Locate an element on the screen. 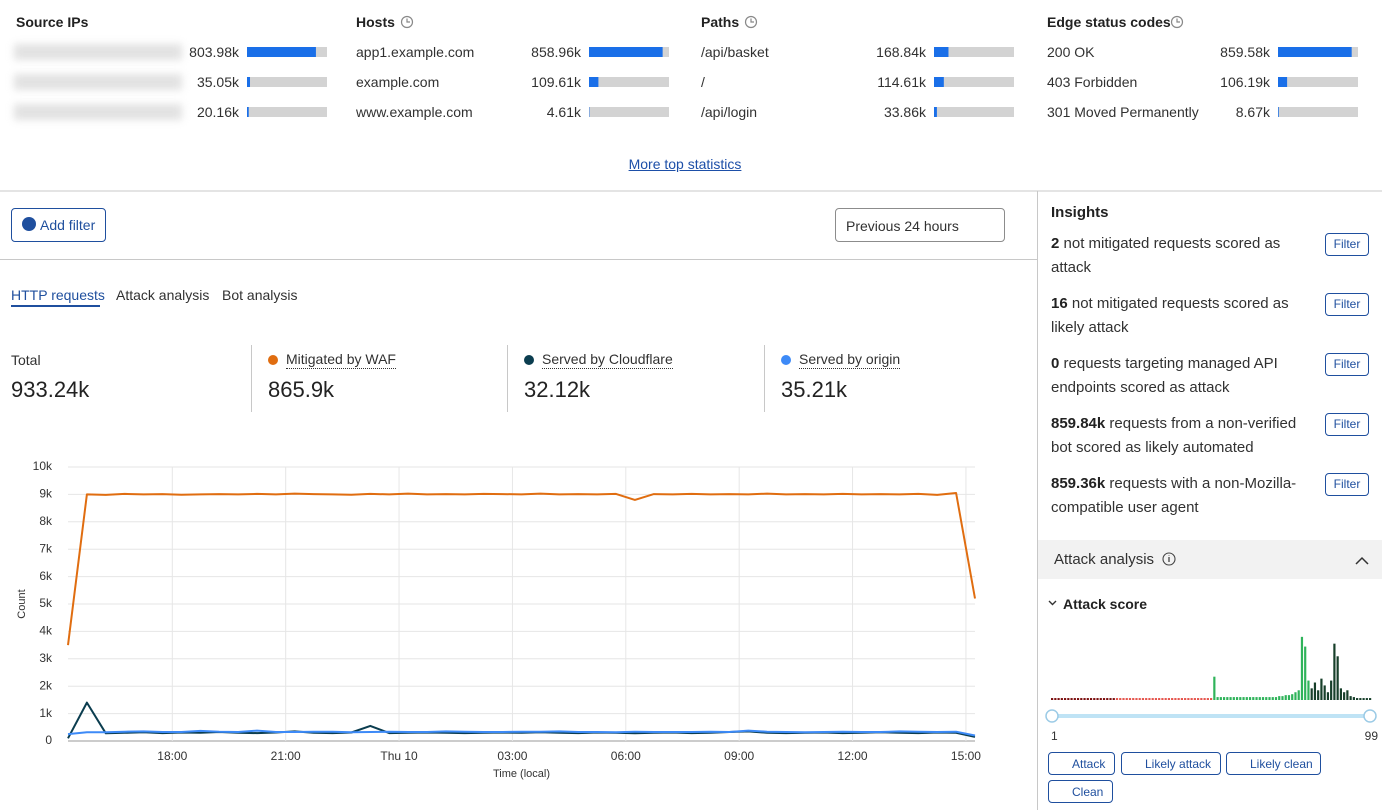  insight-count: 859.84k is located at coordinates (1078, 423).